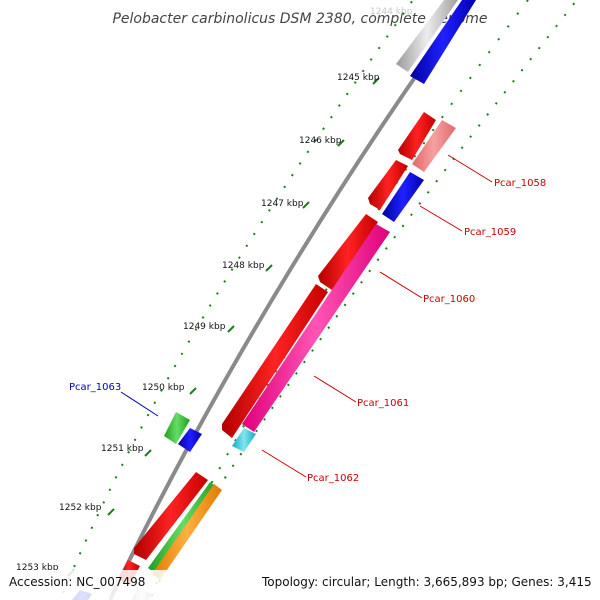  Describe the element at coordinates (171, 516) in the screenshot. I see `feature-red-lower` at that location.